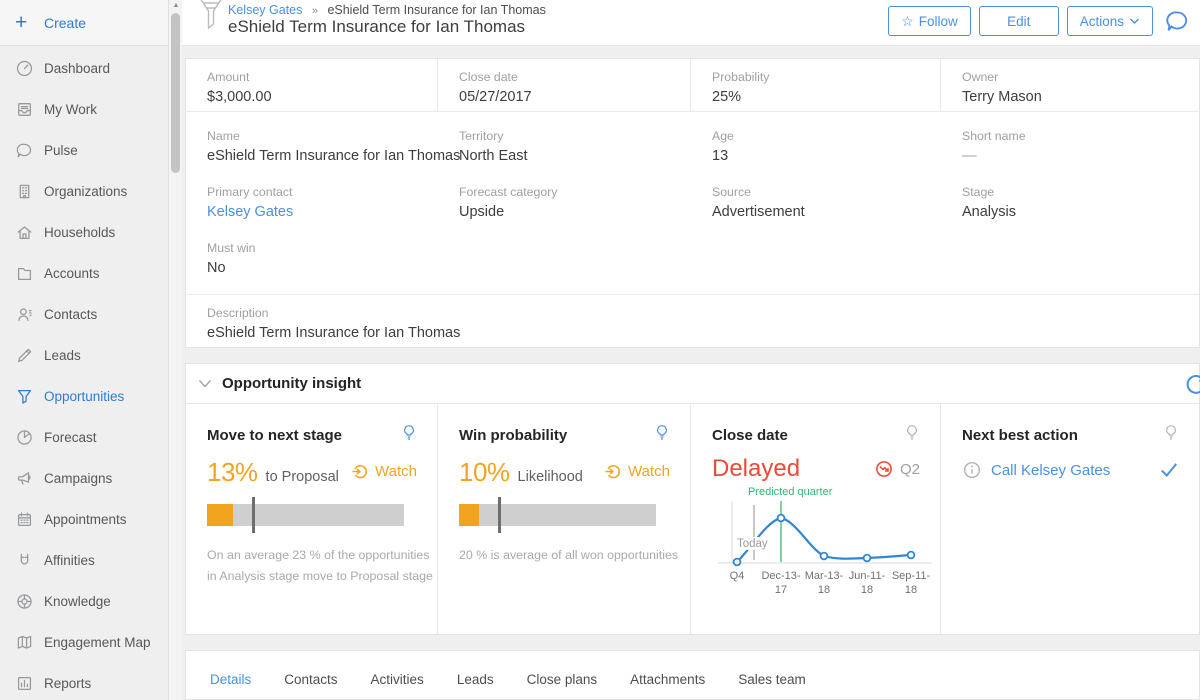  I want to click on next-action-link: Call Kelsey Gates, so click(1051, 470).